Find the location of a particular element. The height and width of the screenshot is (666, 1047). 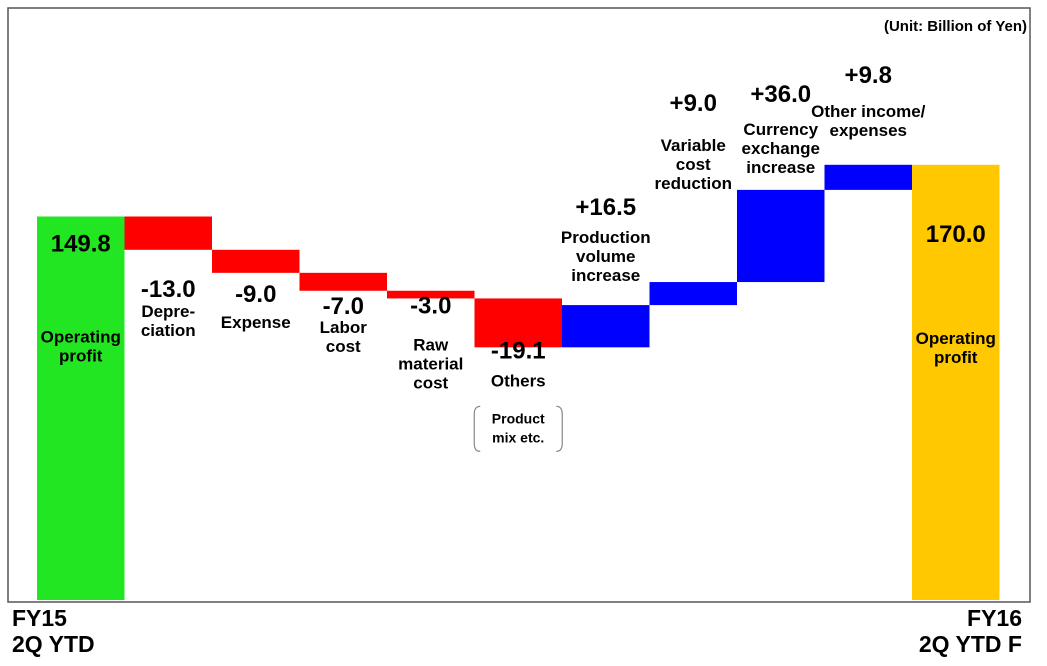

step-label-9: Other income/expenses is located at coordinates (868, 121).